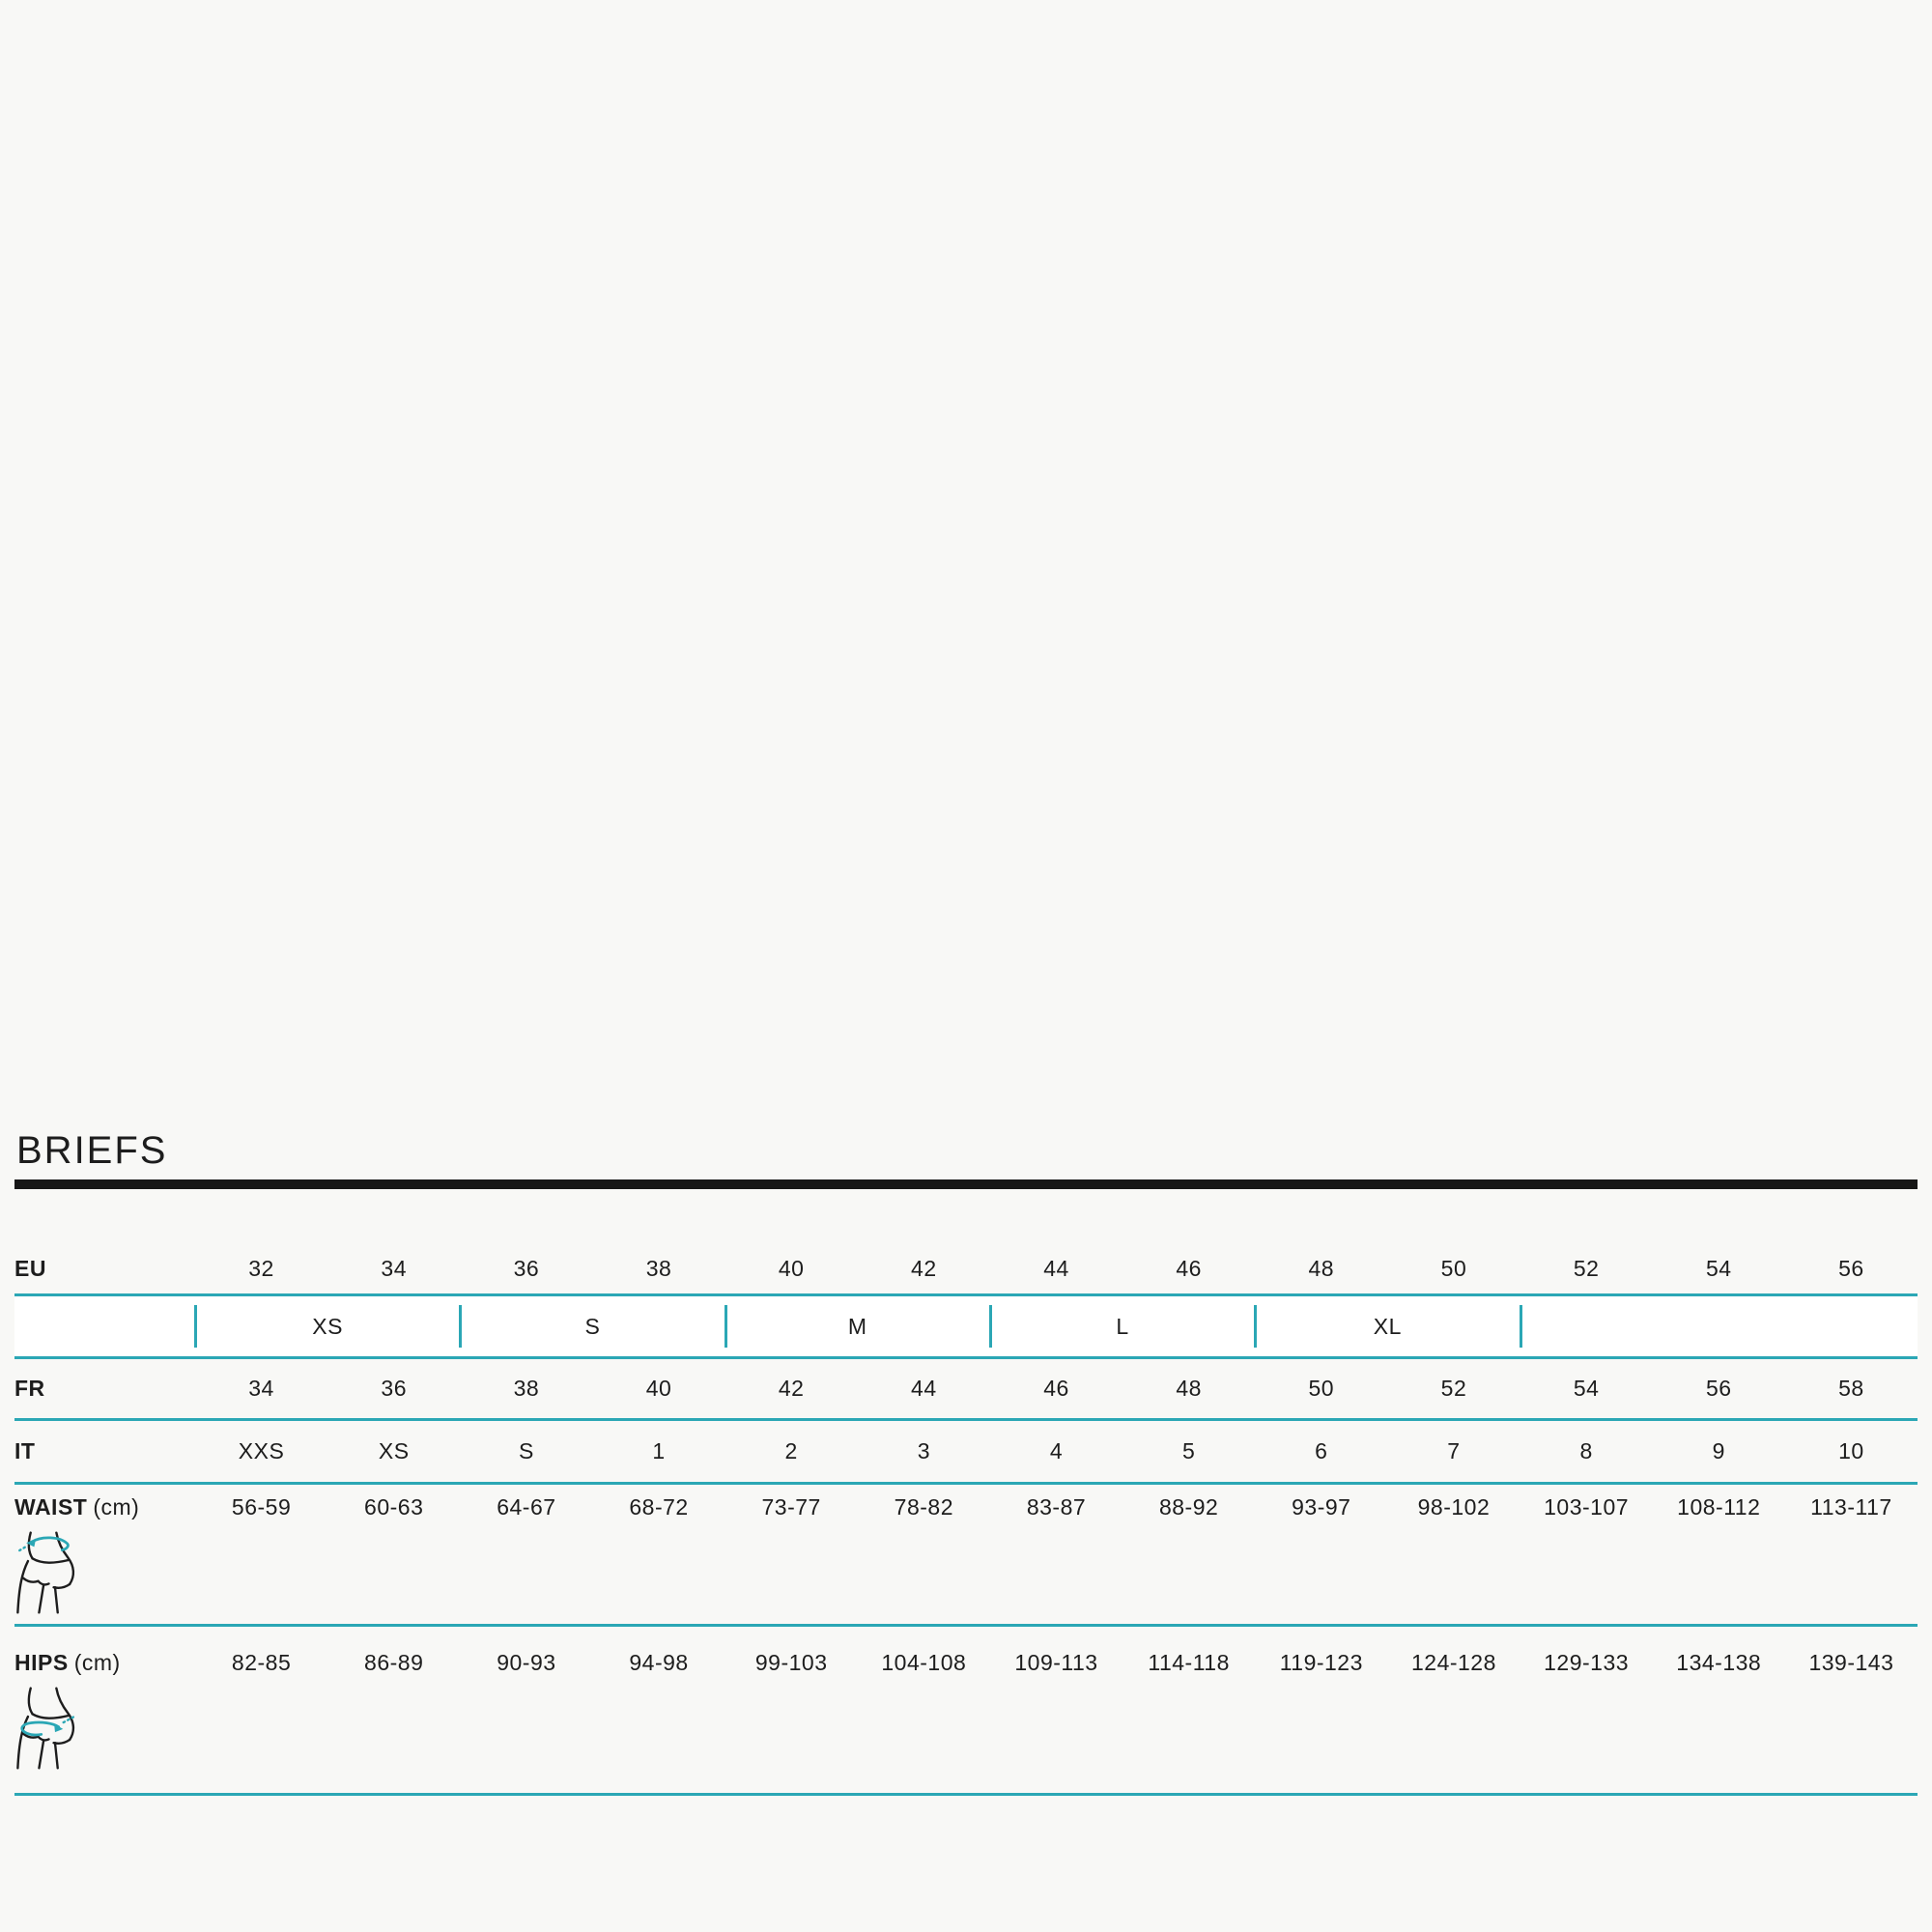 This screenshot has width=1932, height=1932. What do you see at coordinates (92, 1150) in the screenshot?
I see `page-title: BRIEFS` at bounding box center [92, 1150].